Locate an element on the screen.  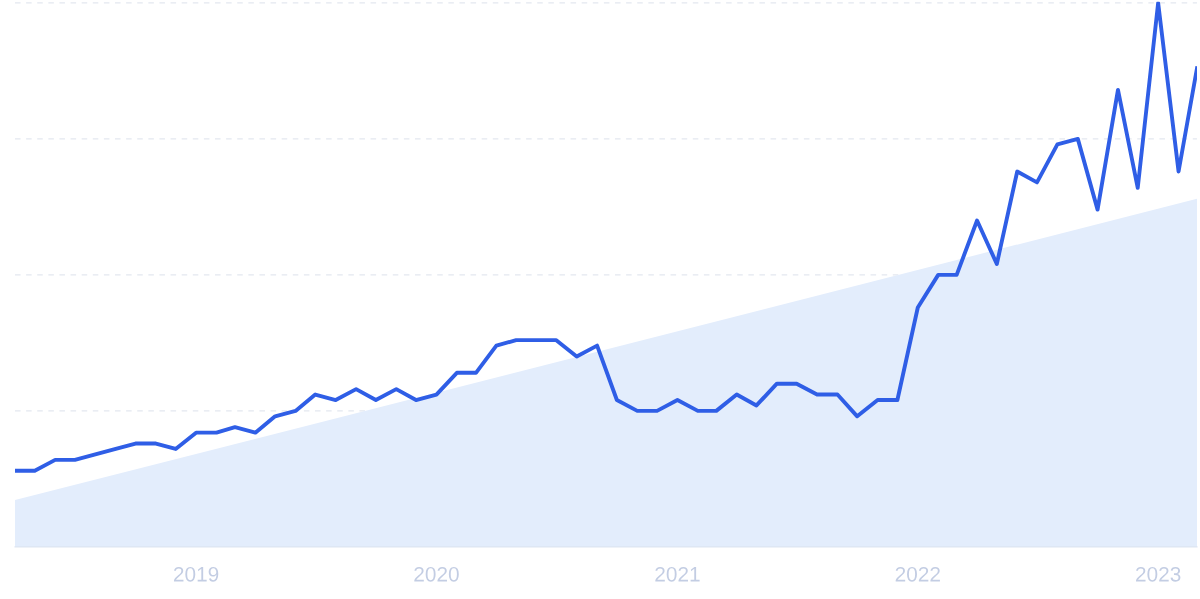
x-tick-label: 2023 is located at coordinates (1158, 574).